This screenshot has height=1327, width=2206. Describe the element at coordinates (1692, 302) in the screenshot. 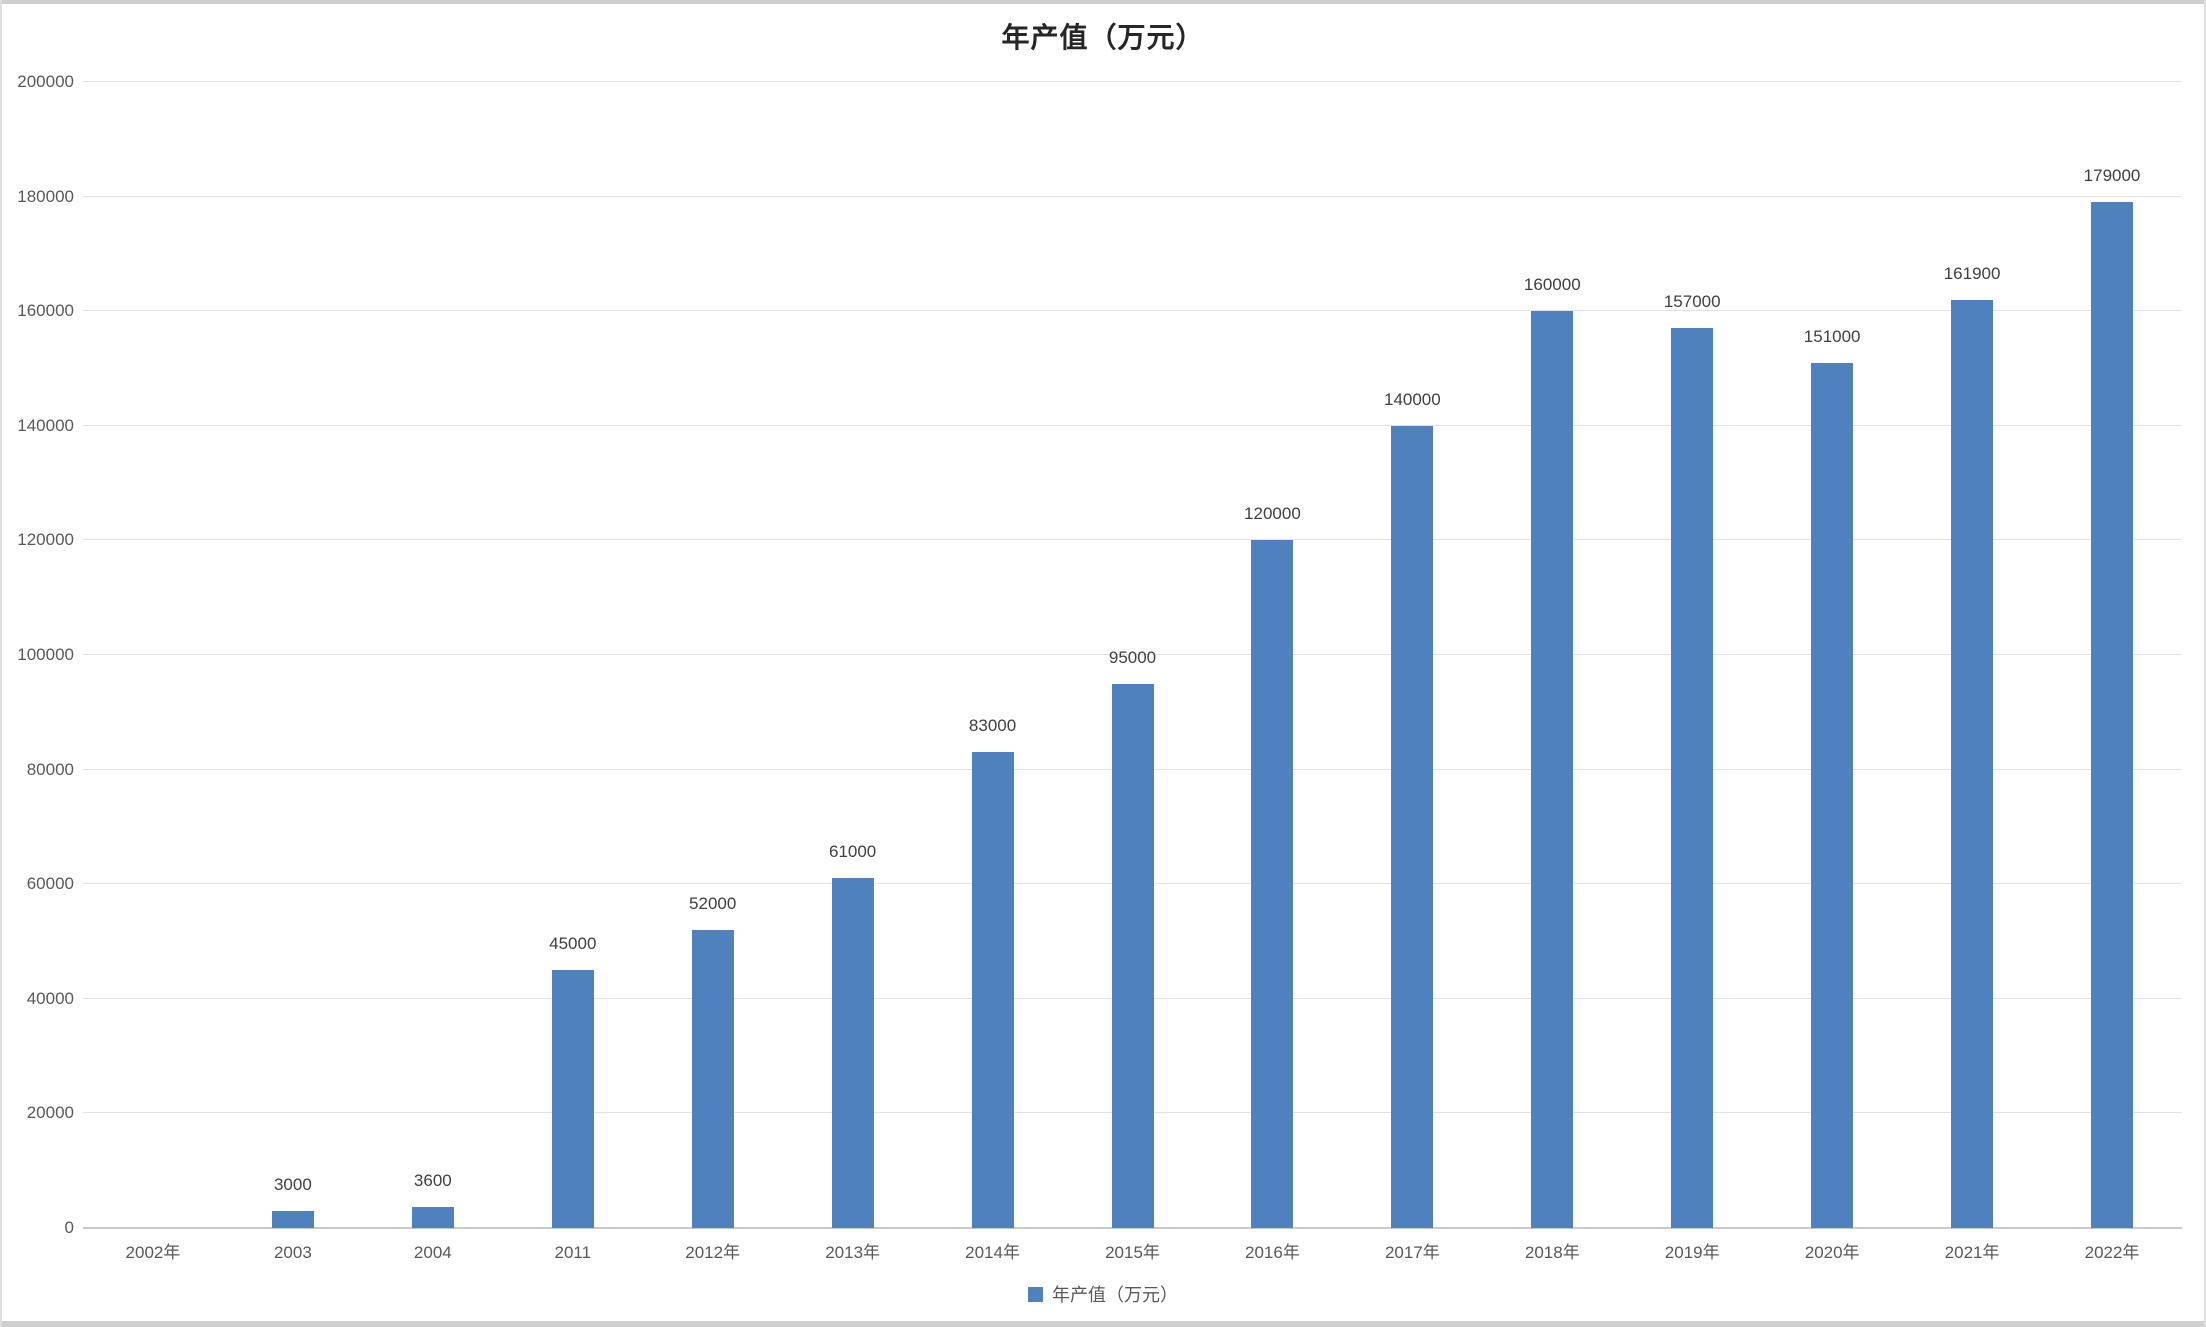

I see `bar-value-label: 157000` at that location.